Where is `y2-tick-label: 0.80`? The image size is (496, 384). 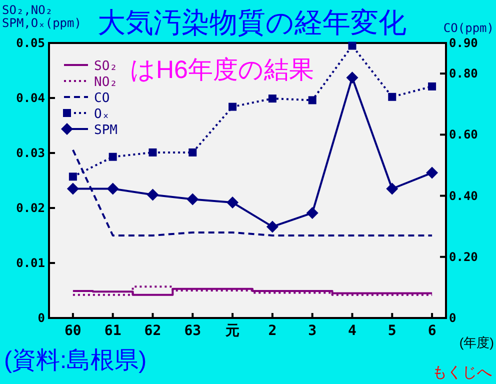
y2-tick-label: 0.80 is located at coordinates (463, 73).